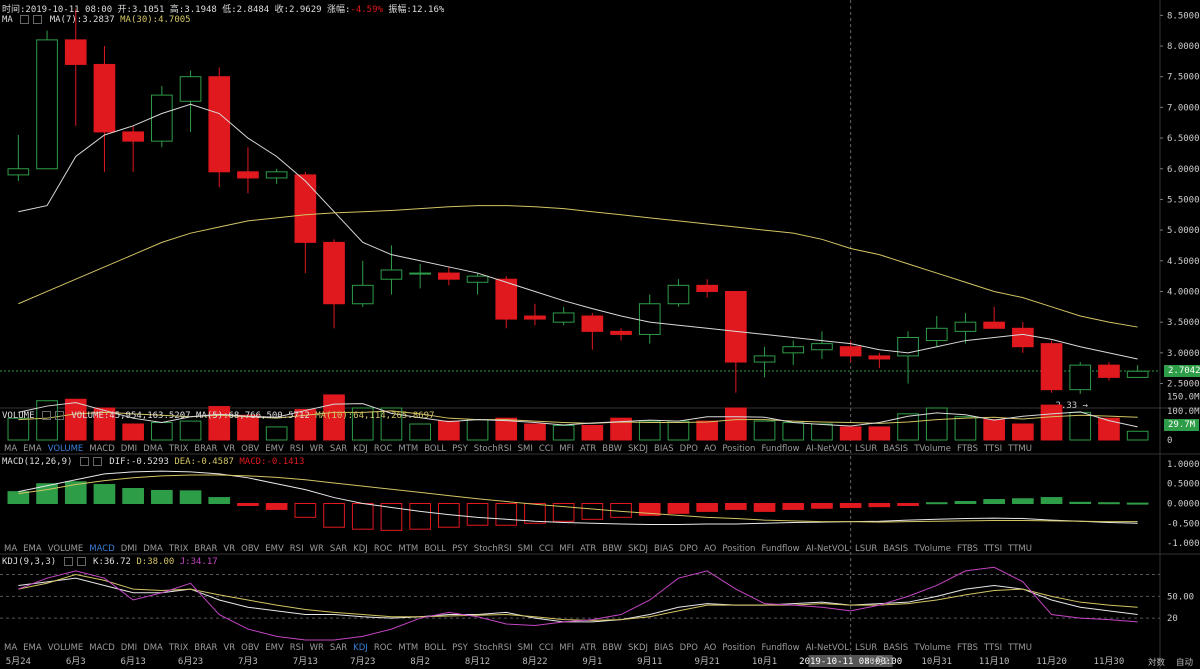 The width and height of the screenshot is (1200, 669). I want to click on indicator-tab-cci: CCI, so click(546, 648).